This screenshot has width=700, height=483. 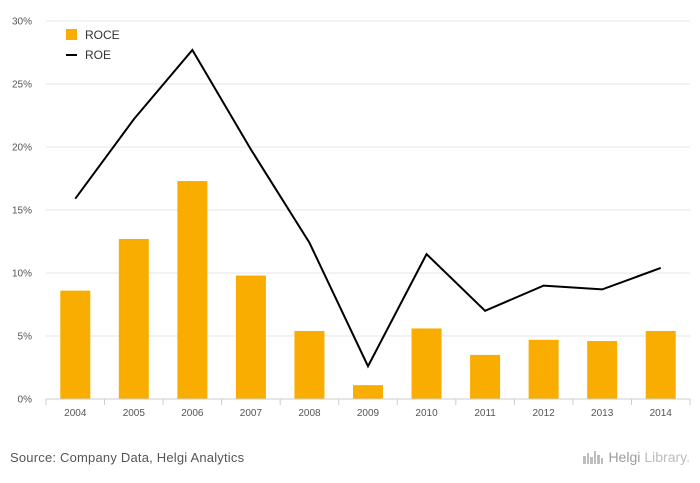 I want to click on legend: ROCE ROE, so click(x=93, y=45).